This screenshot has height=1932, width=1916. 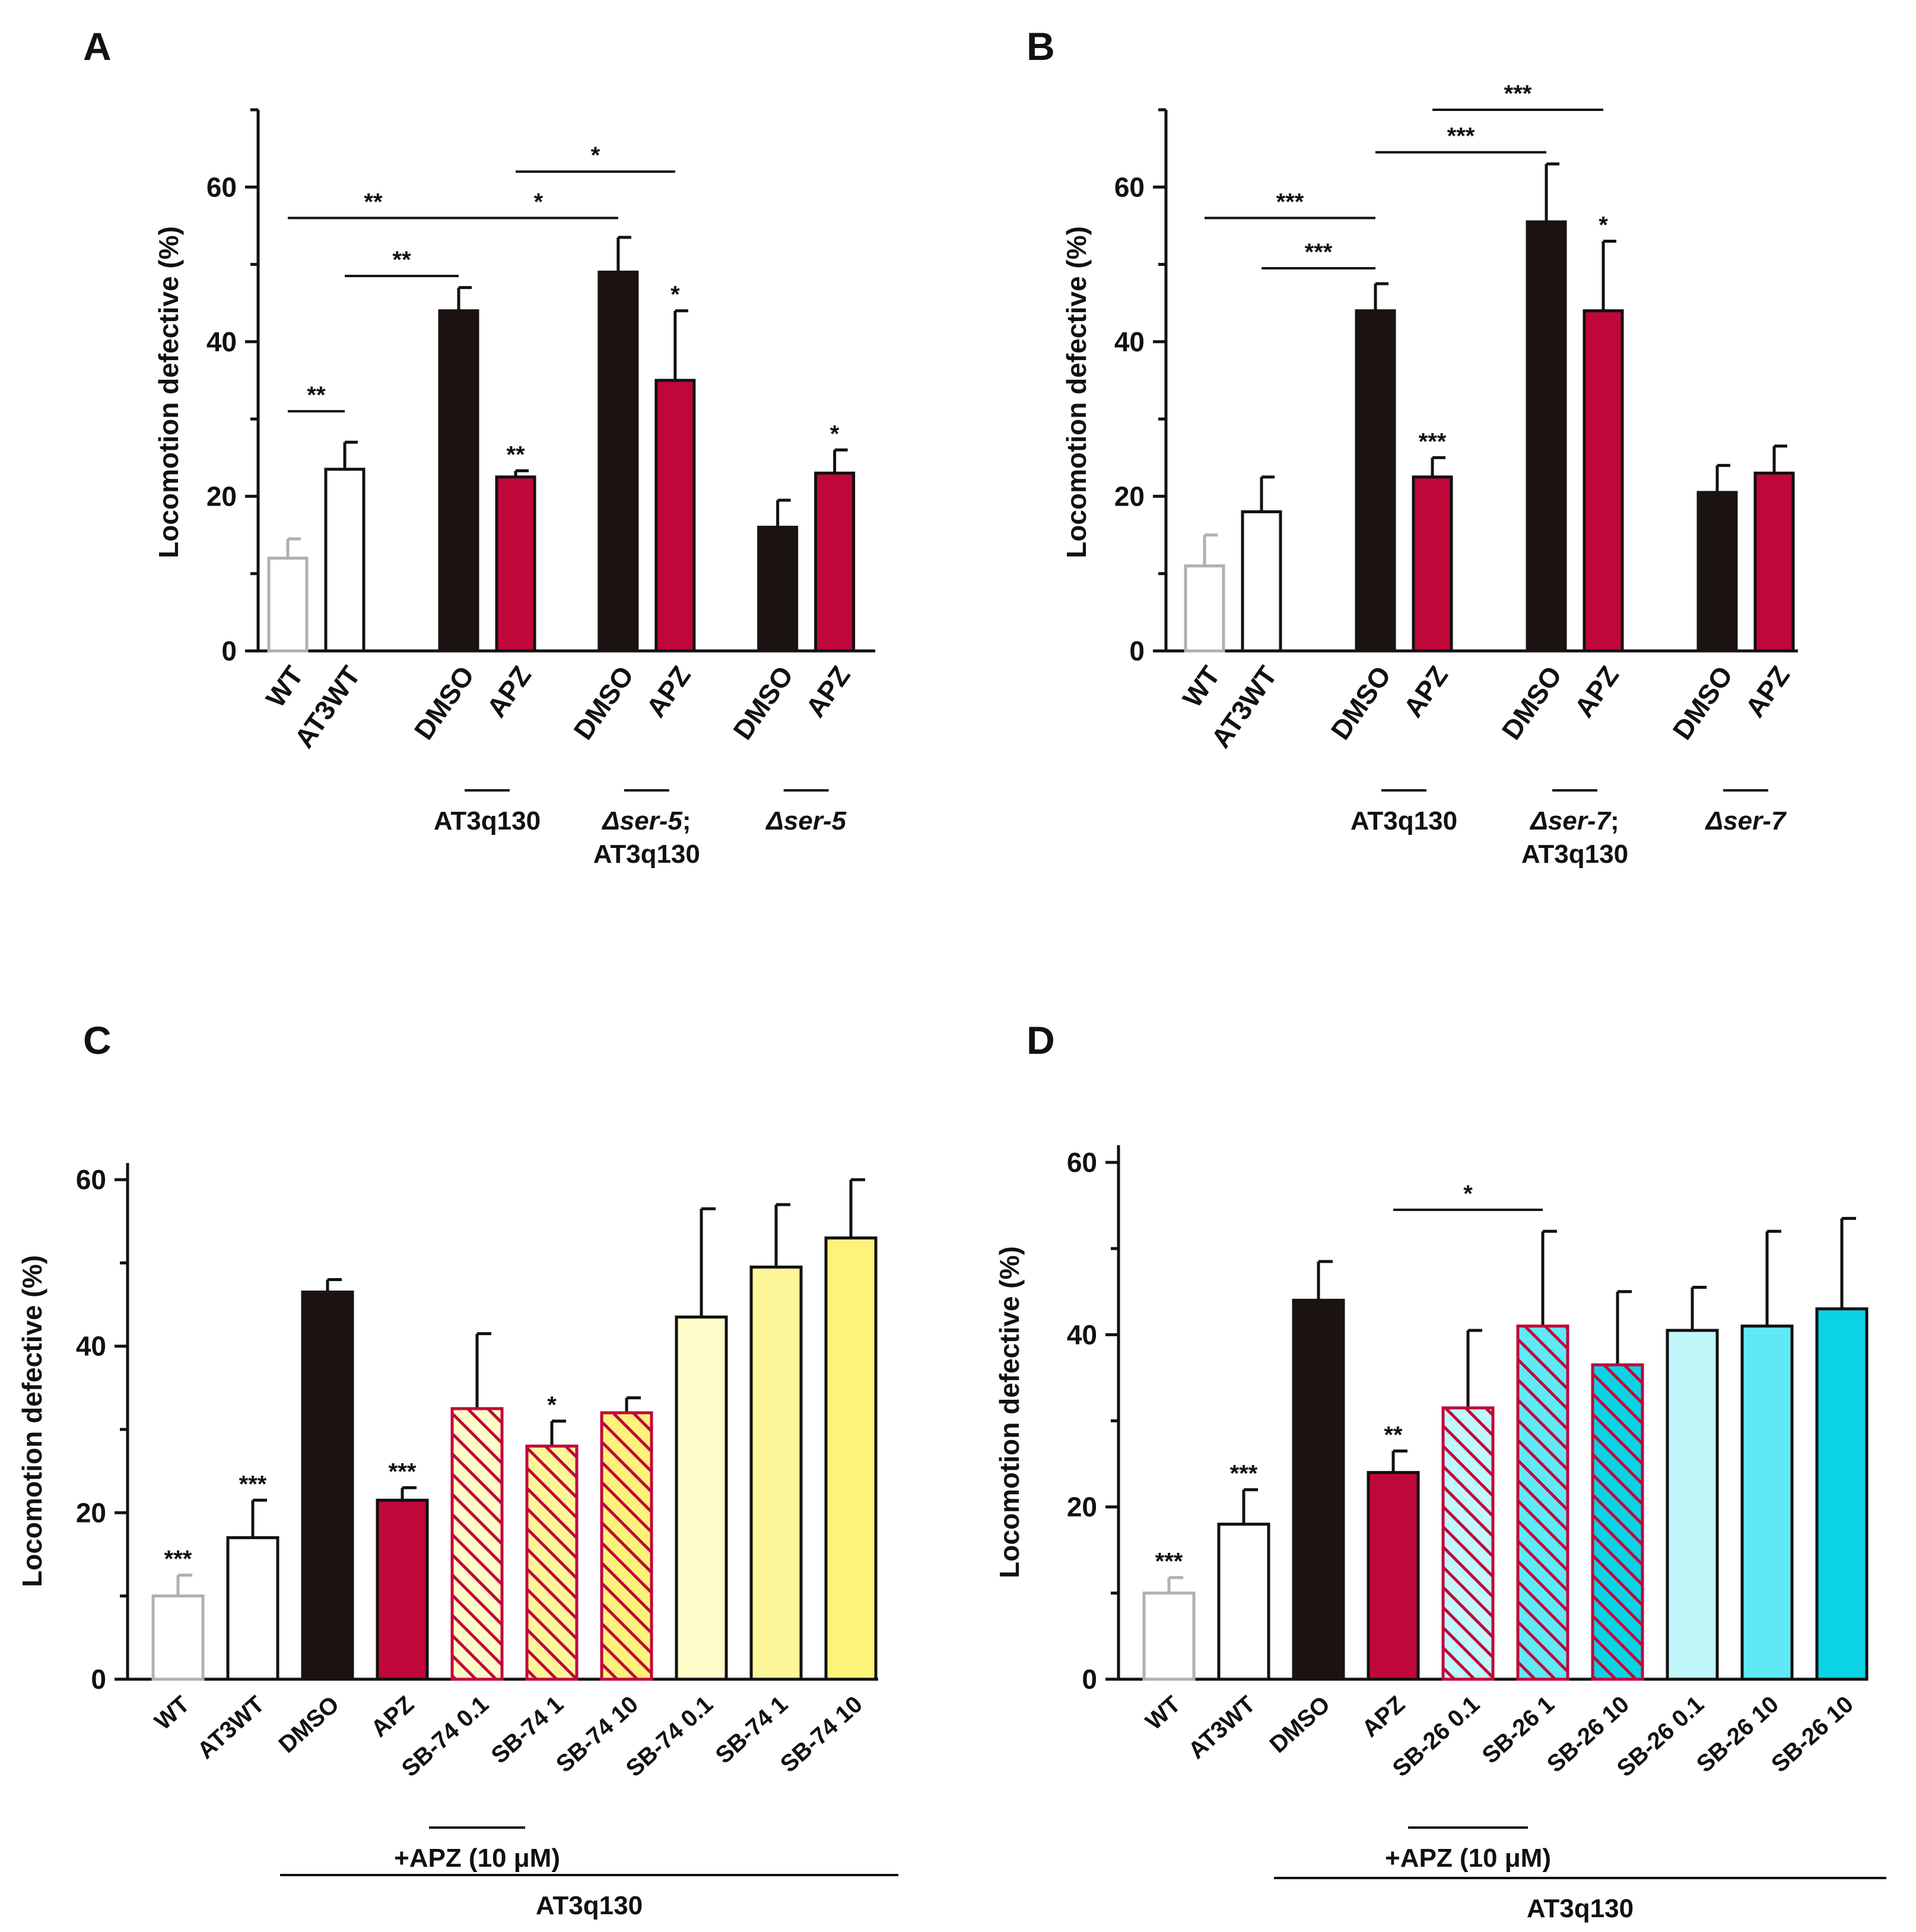 I want to click on group-label: +APZ (10 μM), so click(x=1468, y=1858).